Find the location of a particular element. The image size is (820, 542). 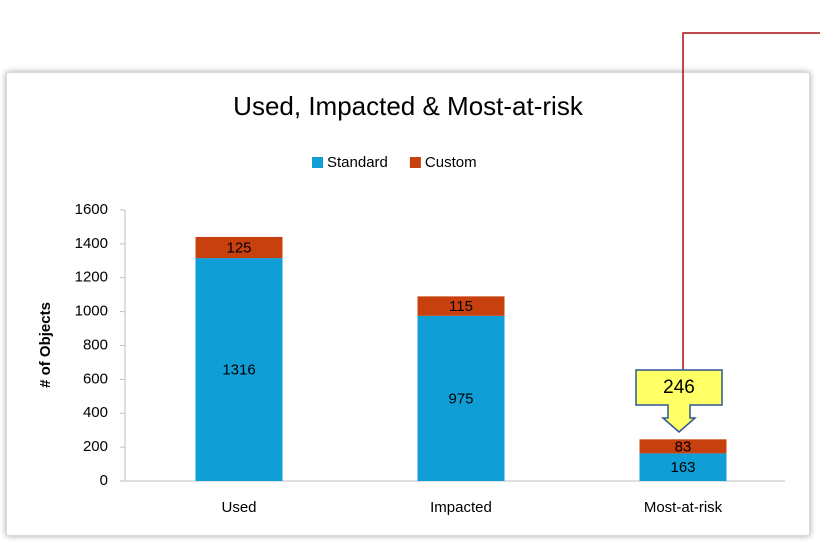

data-label: 125 is located at coordinates (238, 247).